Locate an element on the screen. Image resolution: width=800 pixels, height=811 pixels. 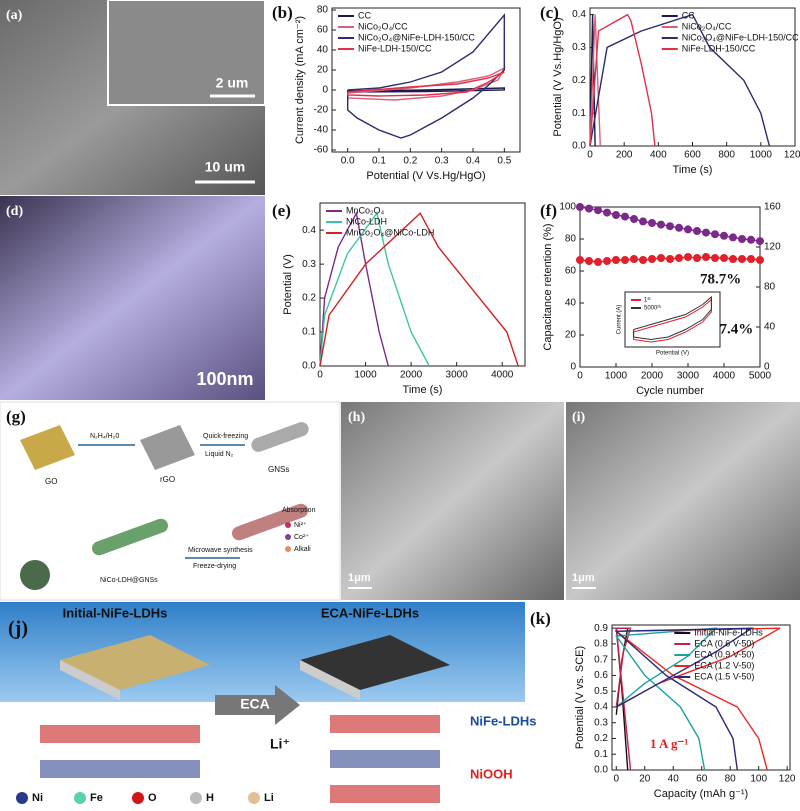
y-tick-label: 80 is located at coordinates (571, 239).